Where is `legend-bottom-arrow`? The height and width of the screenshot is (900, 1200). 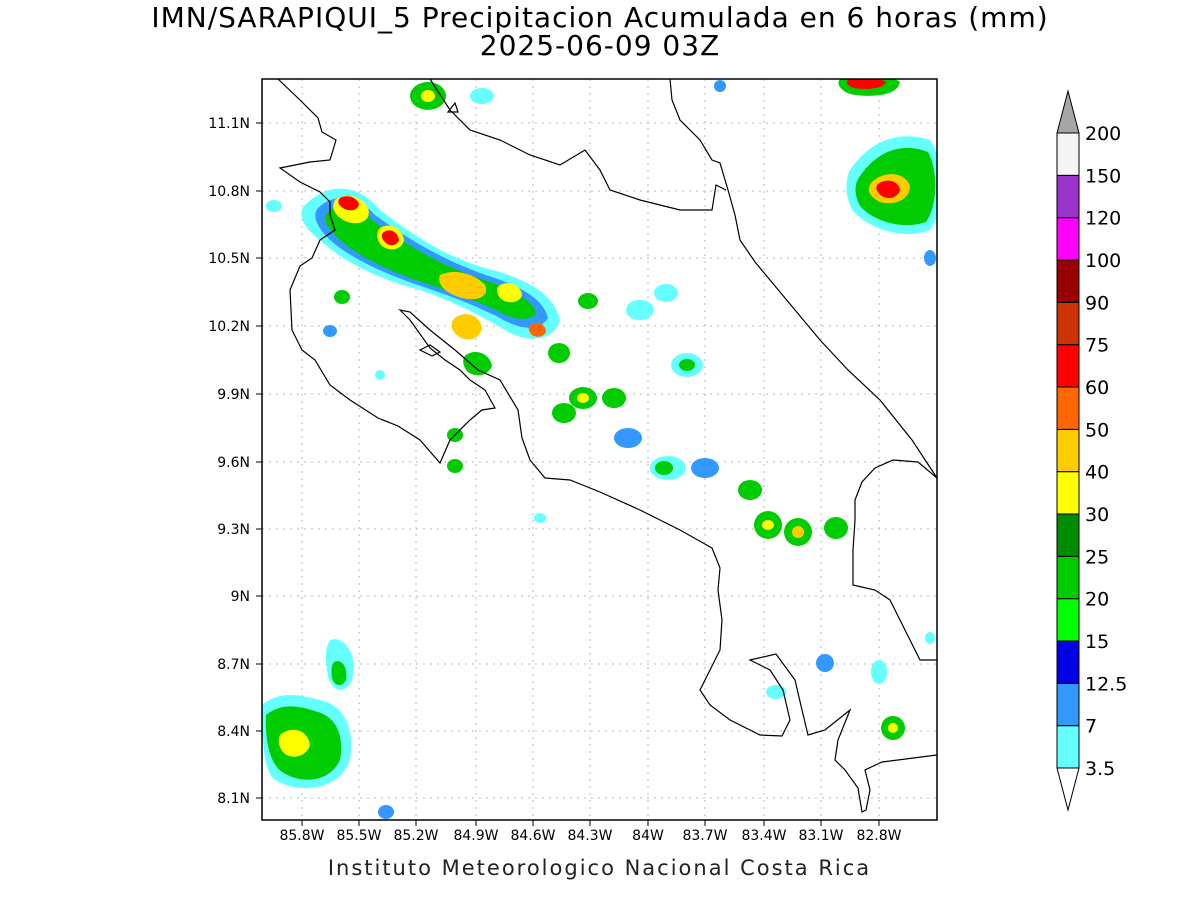
legend-bottom-arrow is located at coordinates (1068, 789).